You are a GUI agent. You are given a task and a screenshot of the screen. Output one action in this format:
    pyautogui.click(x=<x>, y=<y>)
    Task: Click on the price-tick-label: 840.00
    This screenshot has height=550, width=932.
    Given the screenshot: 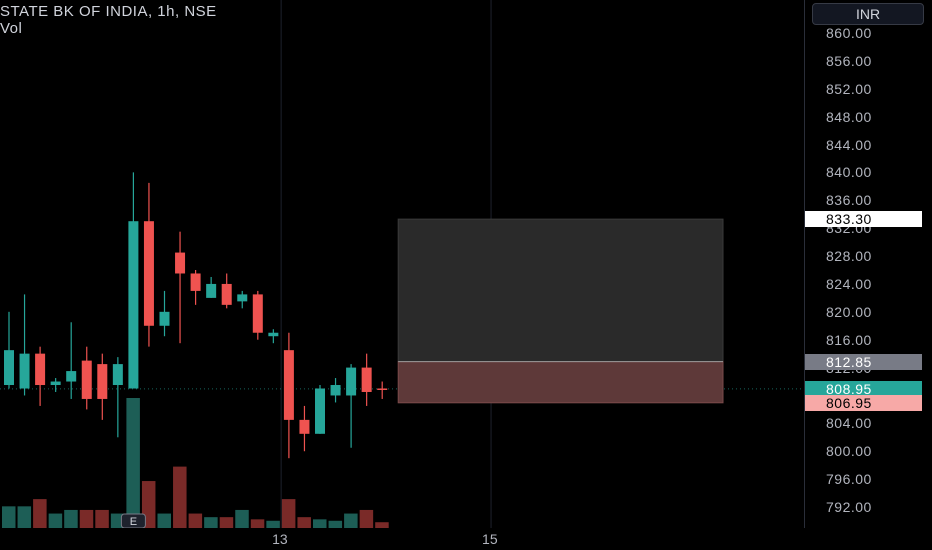 What is the action you would take?
    pyautogui.click(x=849, y=172)
    